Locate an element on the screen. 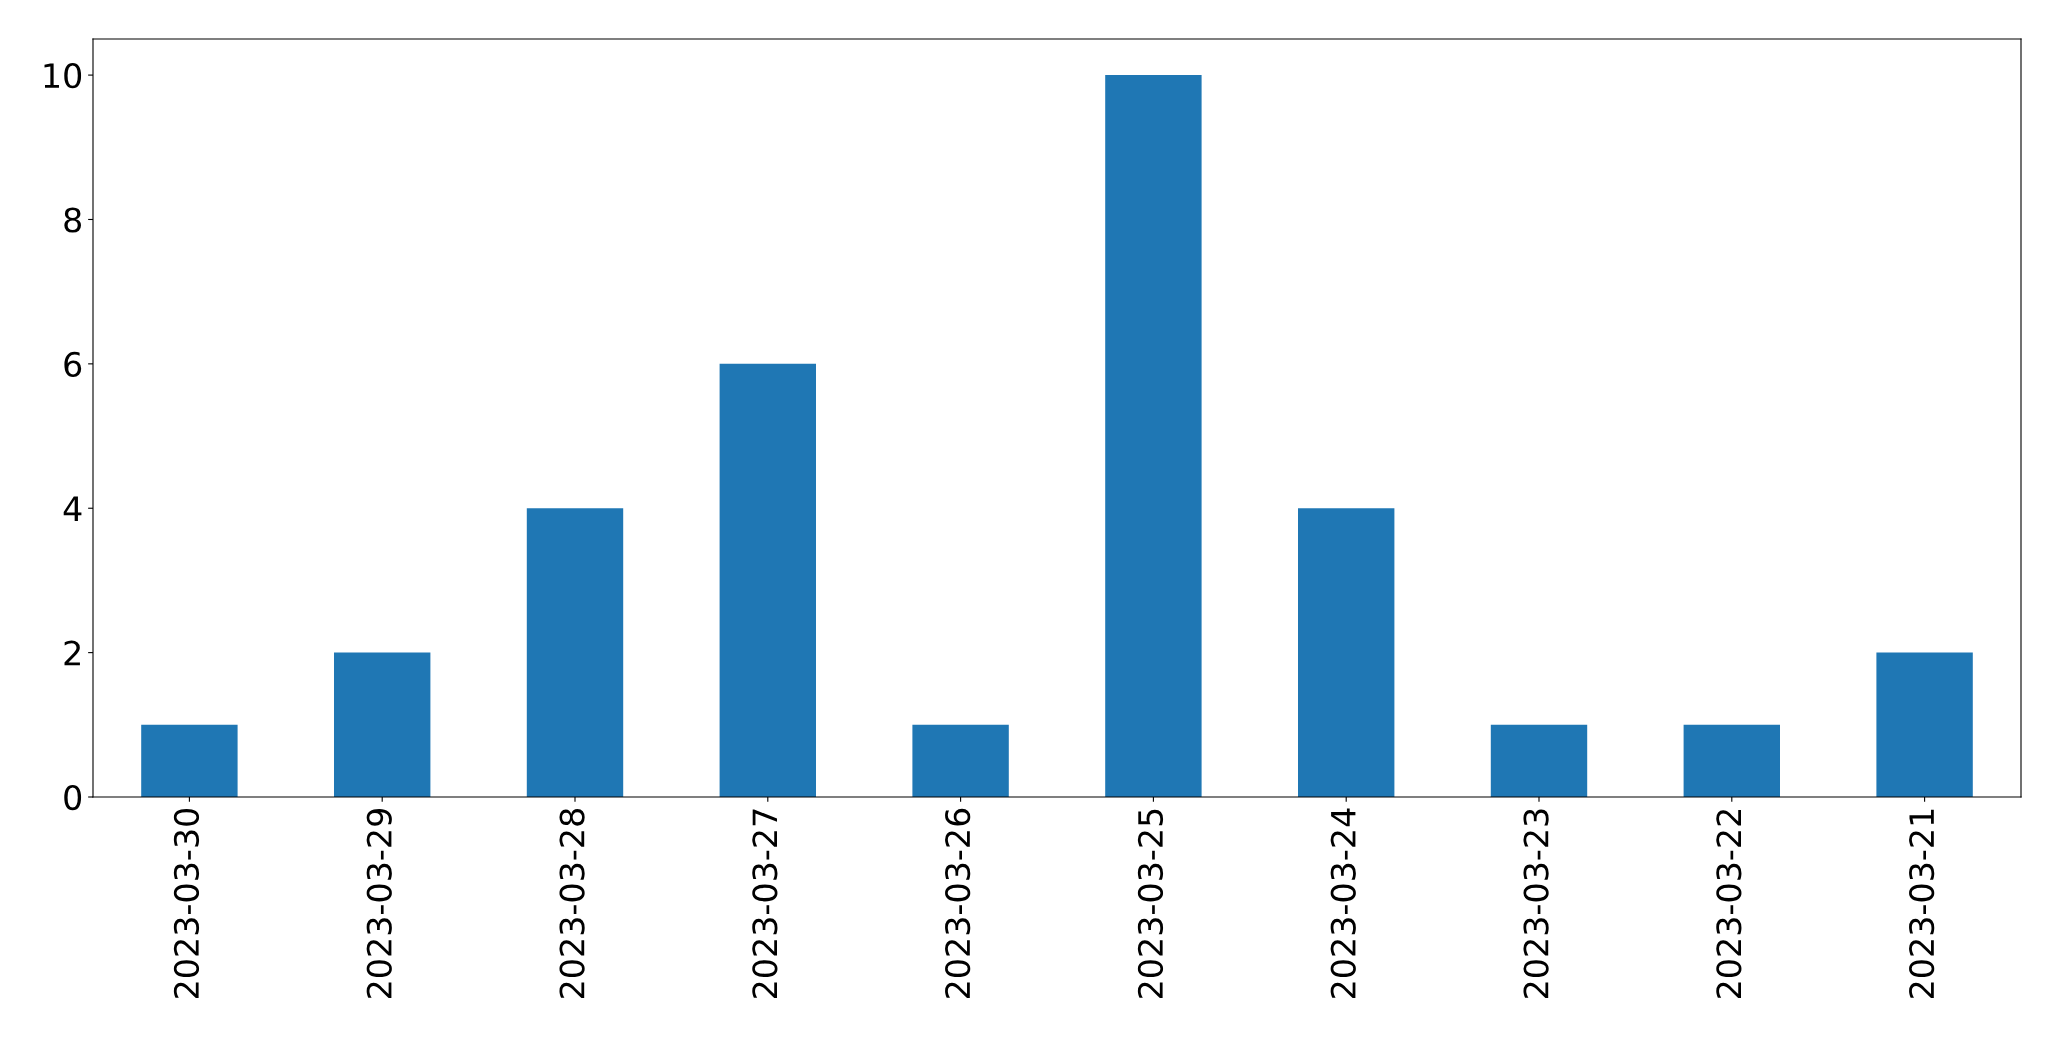  x-tick-label: 2023-03-30 is located at coordinates (186, 903).